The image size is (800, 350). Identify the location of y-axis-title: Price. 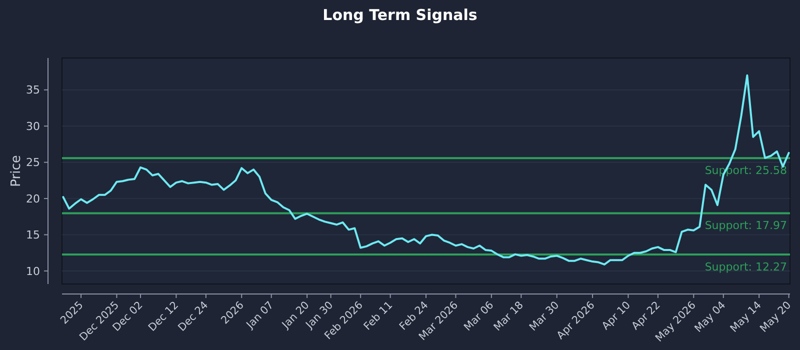
(16, 171).